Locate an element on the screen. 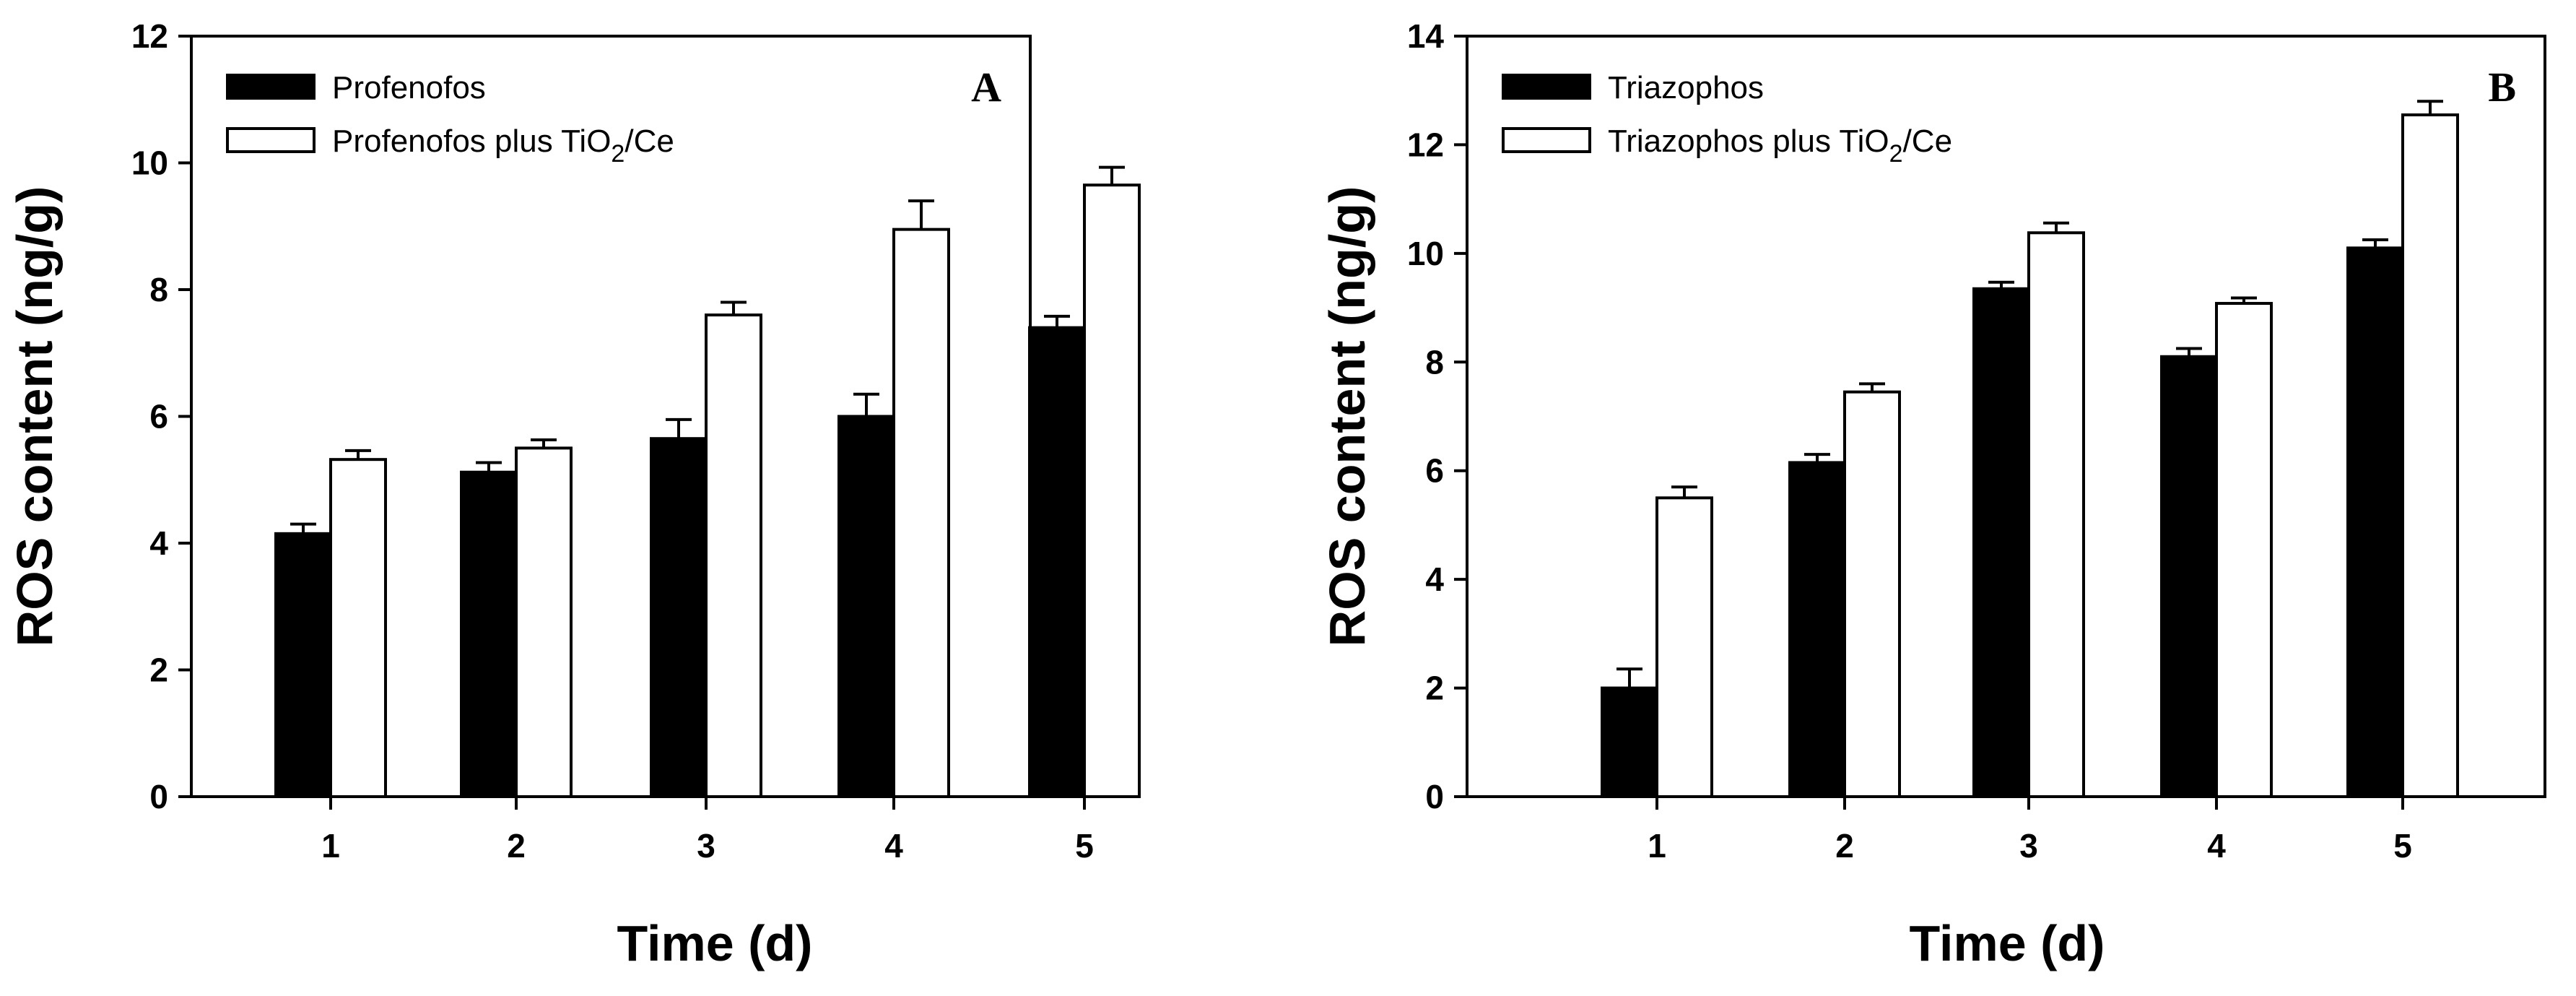 The image size is (2576, 996). y-tick-label: 14 is located at coordinates (1426, 36).